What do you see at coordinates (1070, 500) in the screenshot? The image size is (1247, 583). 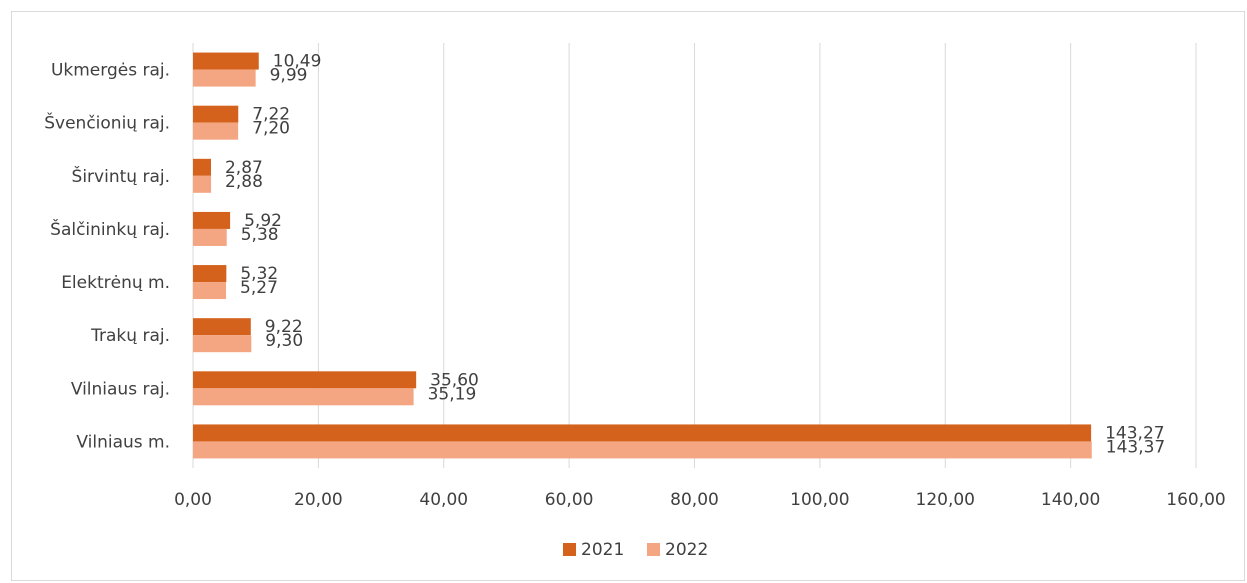 I see `x-tick-label: 140,00` at bounding box center [1070, 500].